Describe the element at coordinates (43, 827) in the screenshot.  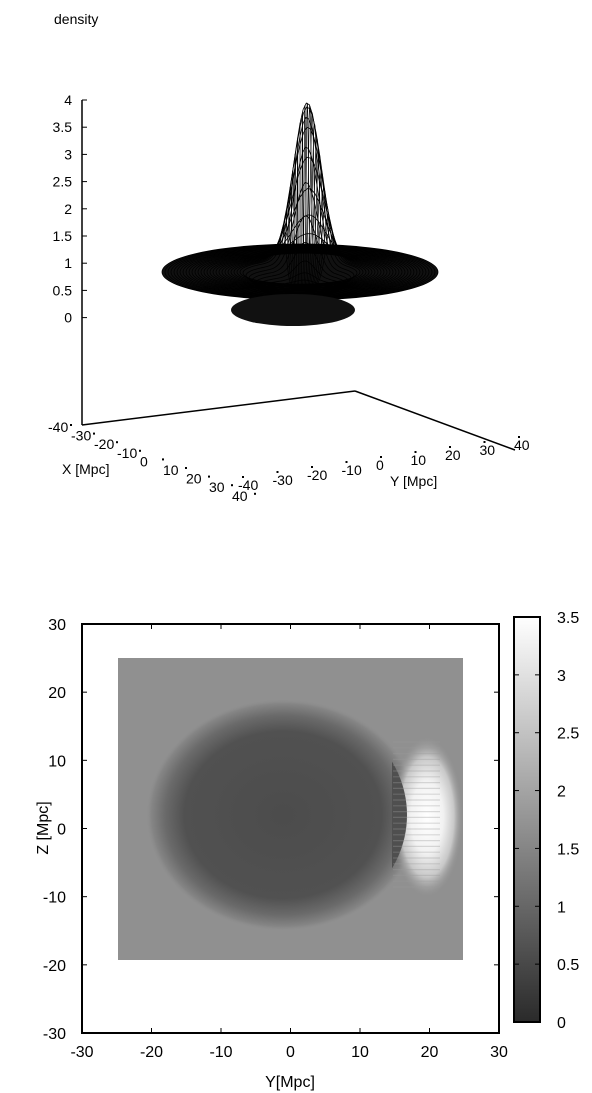
I see `heatmap-y-label: Z [Mpc]` at that location.